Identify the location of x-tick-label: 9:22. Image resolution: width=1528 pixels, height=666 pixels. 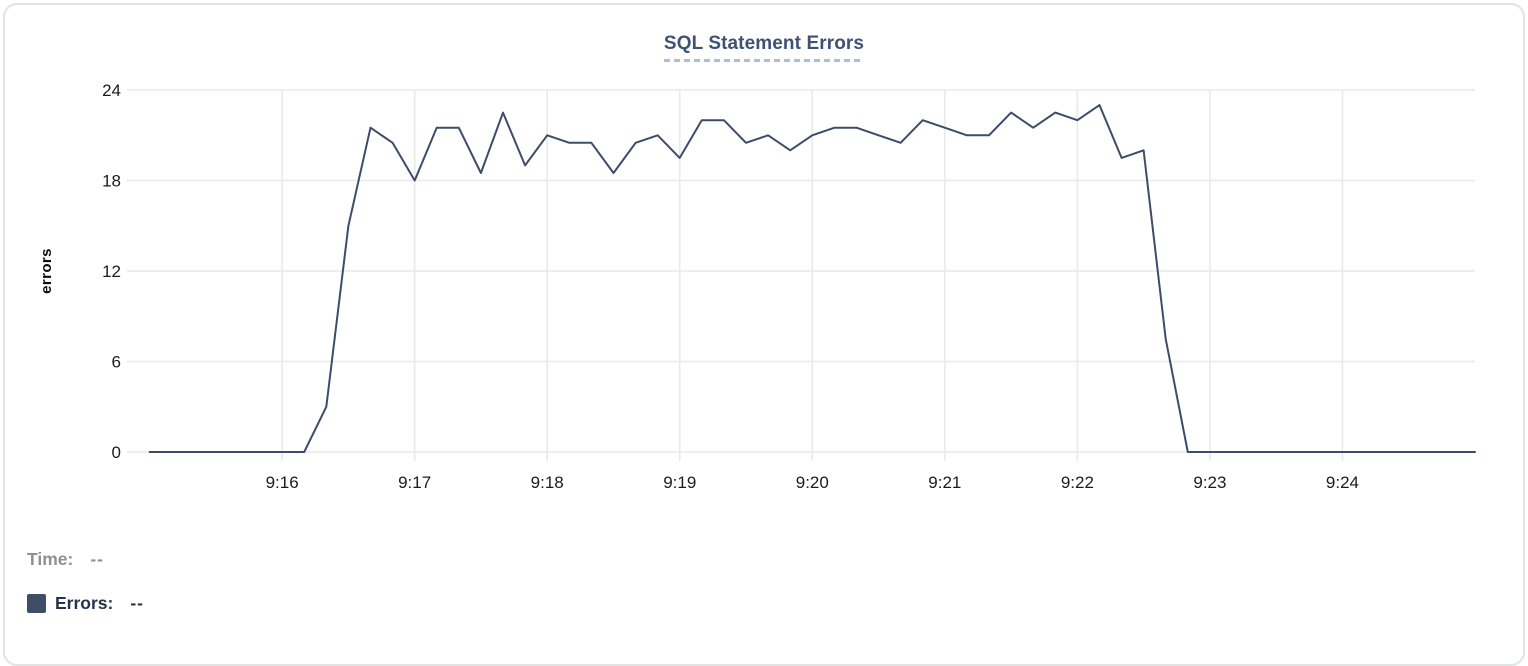
(1077, 482).